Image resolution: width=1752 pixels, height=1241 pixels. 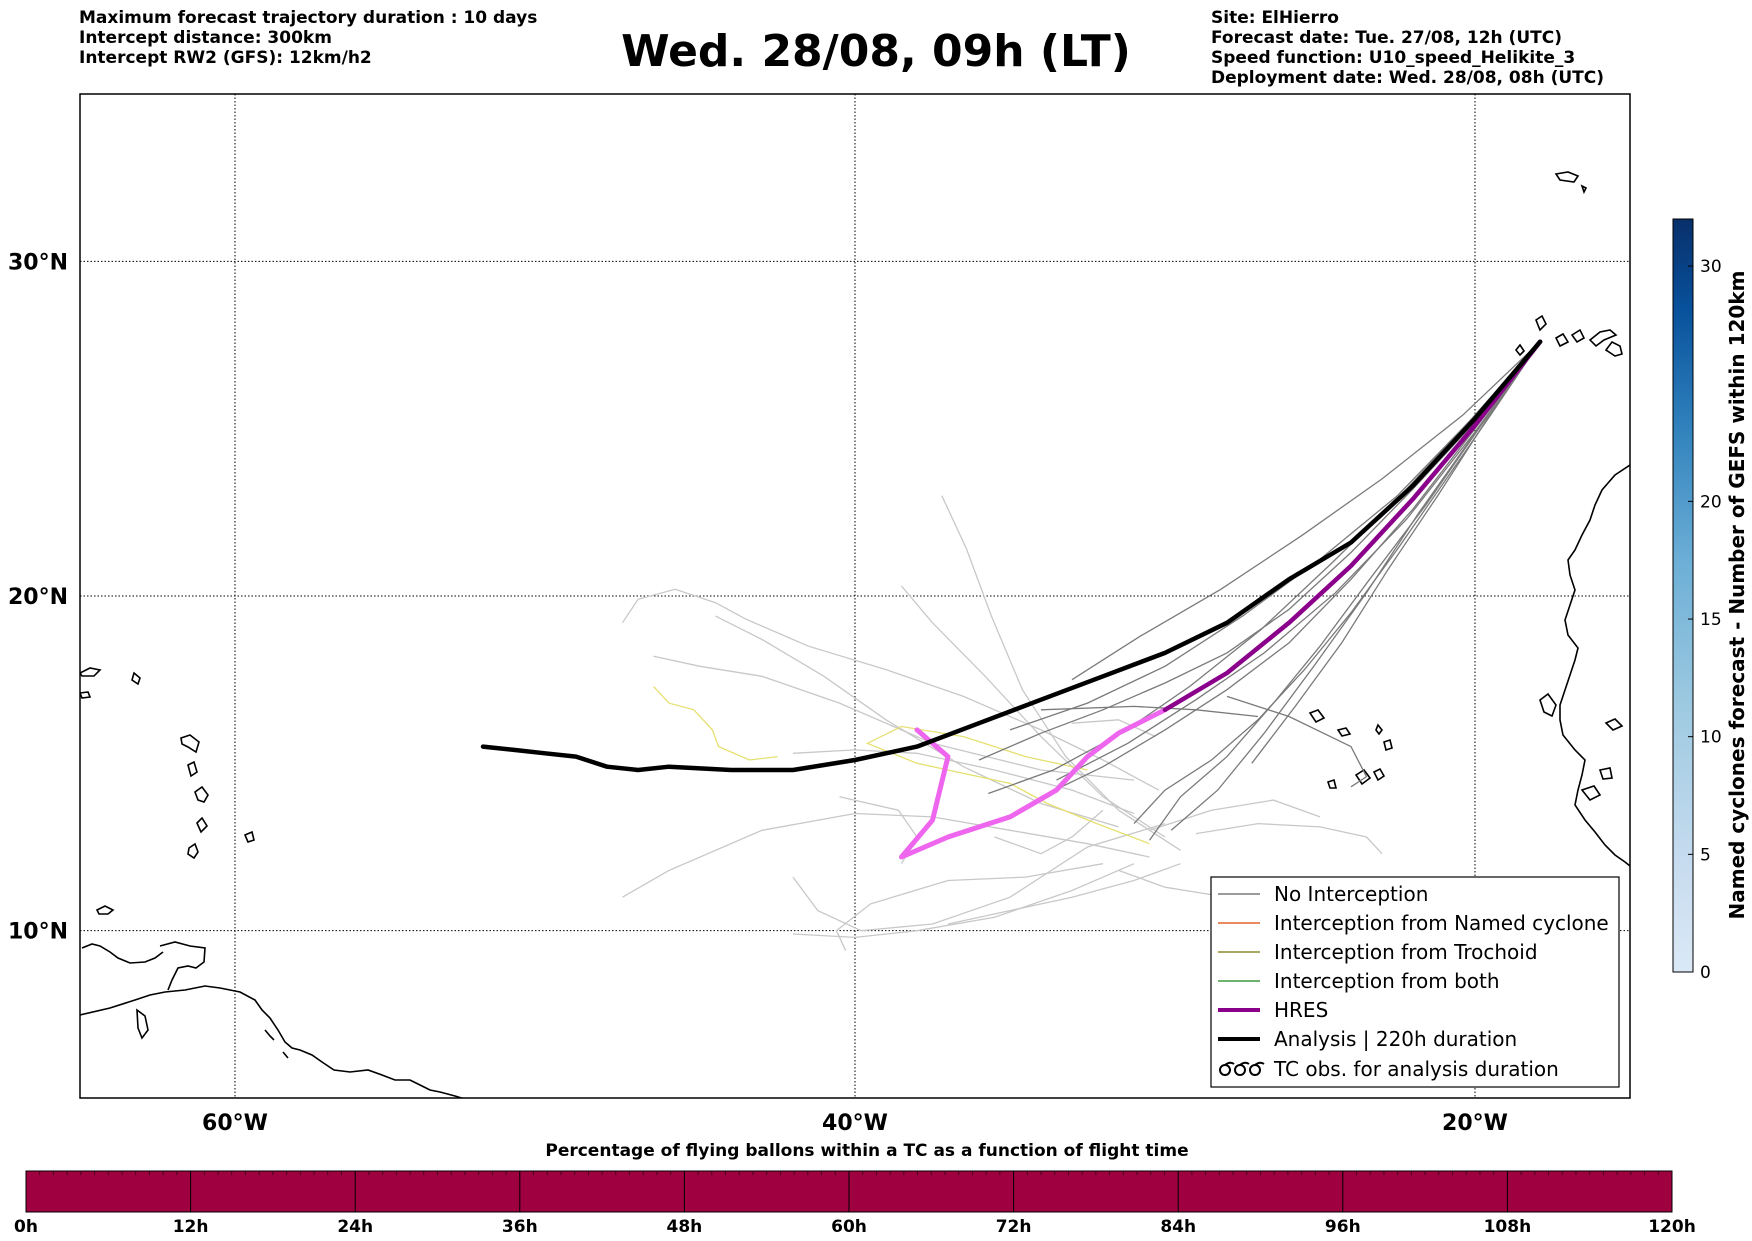 What do you see at coordinates (1406, 952) in the screenshot?
I see `legend-label-trochoid: Interception from Trochoid` at bounding box center [1406, 952].